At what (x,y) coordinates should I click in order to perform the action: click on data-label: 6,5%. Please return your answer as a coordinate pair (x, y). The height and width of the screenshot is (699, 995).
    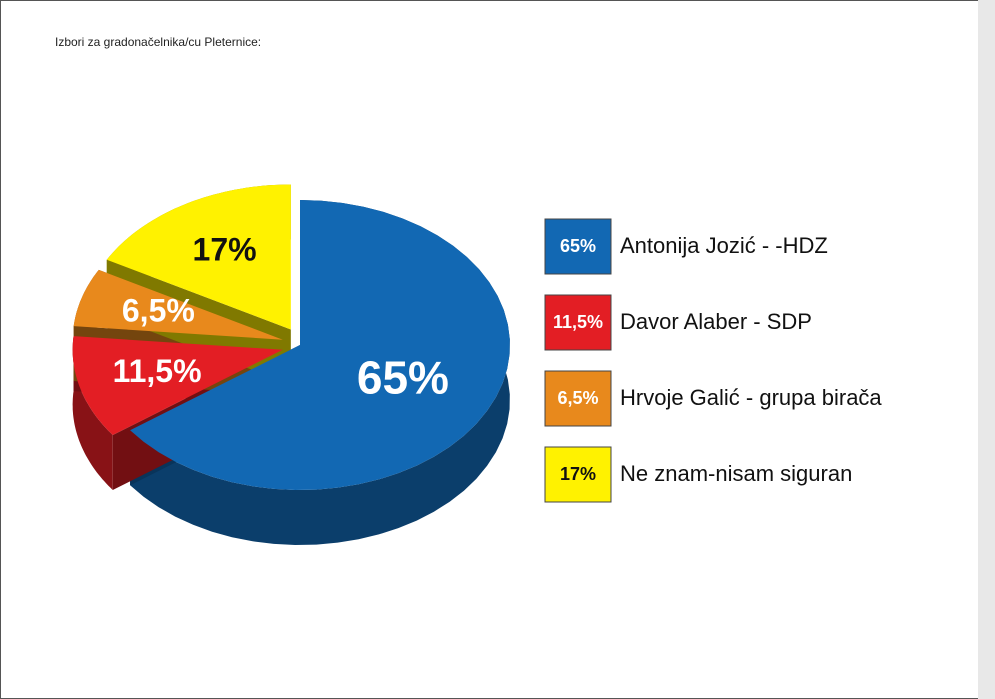
    Looking at the image, I should click on (158, 311).